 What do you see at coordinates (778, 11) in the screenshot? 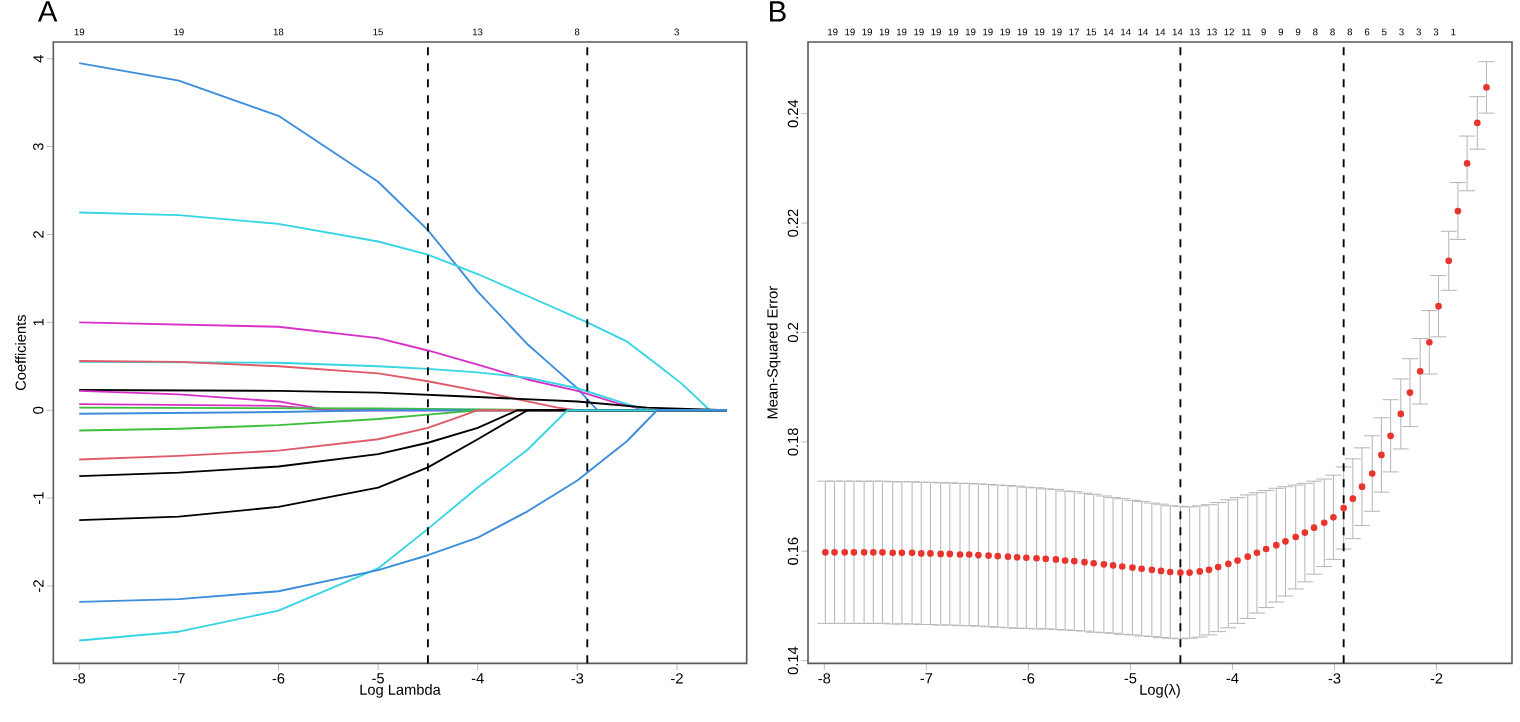
I see `chart-title: B` at bounding box center [778, 11].